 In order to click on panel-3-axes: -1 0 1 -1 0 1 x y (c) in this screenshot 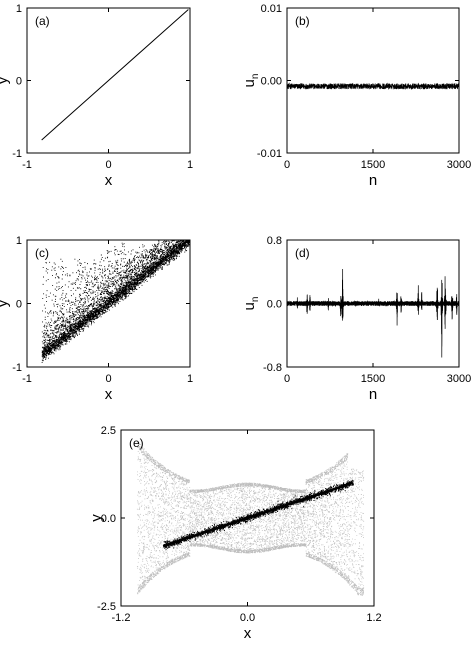, I will do `click(96, 319)`.